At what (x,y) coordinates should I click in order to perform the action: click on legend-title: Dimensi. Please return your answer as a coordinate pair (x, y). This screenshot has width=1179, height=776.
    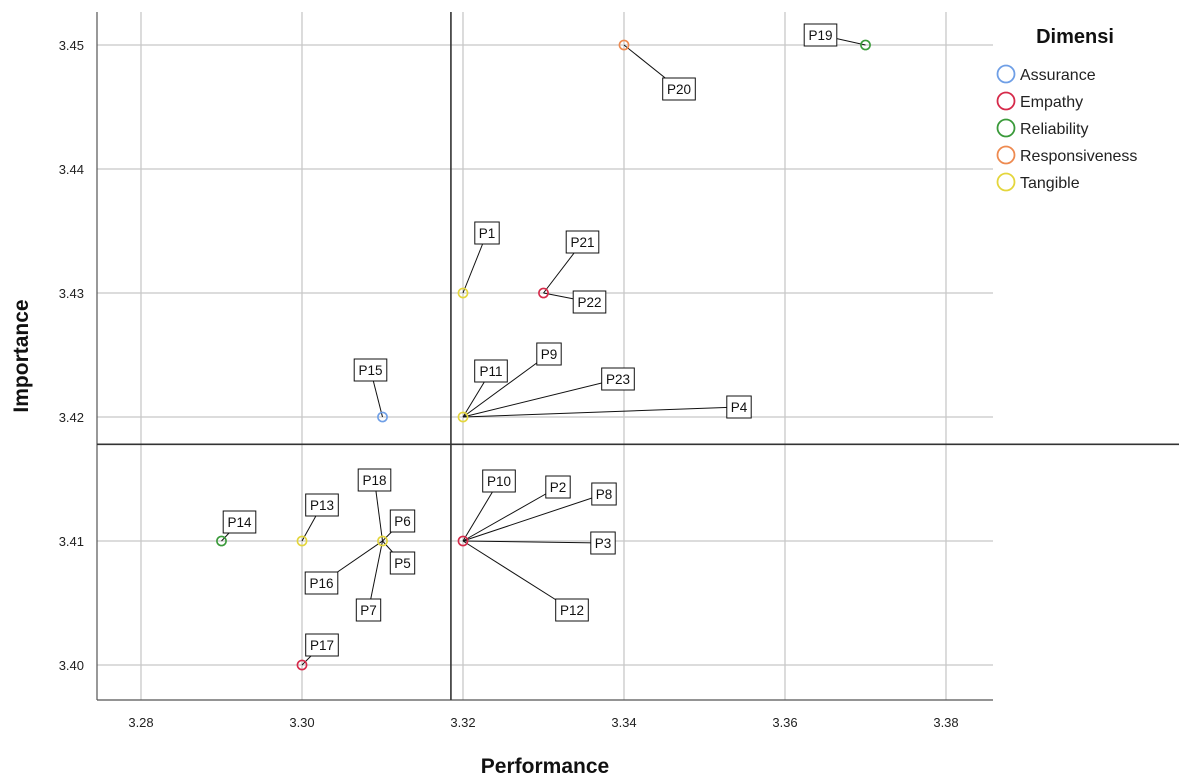
    Looking at the image, I should click on (1075, 37).